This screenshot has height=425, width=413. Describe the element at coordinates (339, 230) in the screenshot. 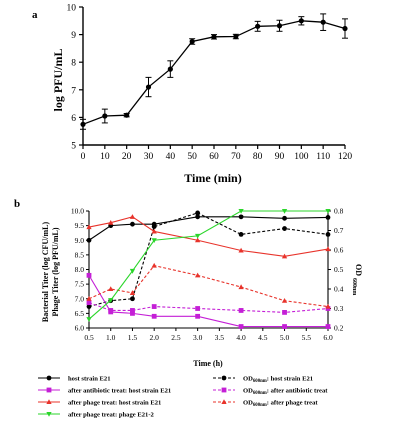

I see `panel-b-right-tick-label: 0.7` at that location.